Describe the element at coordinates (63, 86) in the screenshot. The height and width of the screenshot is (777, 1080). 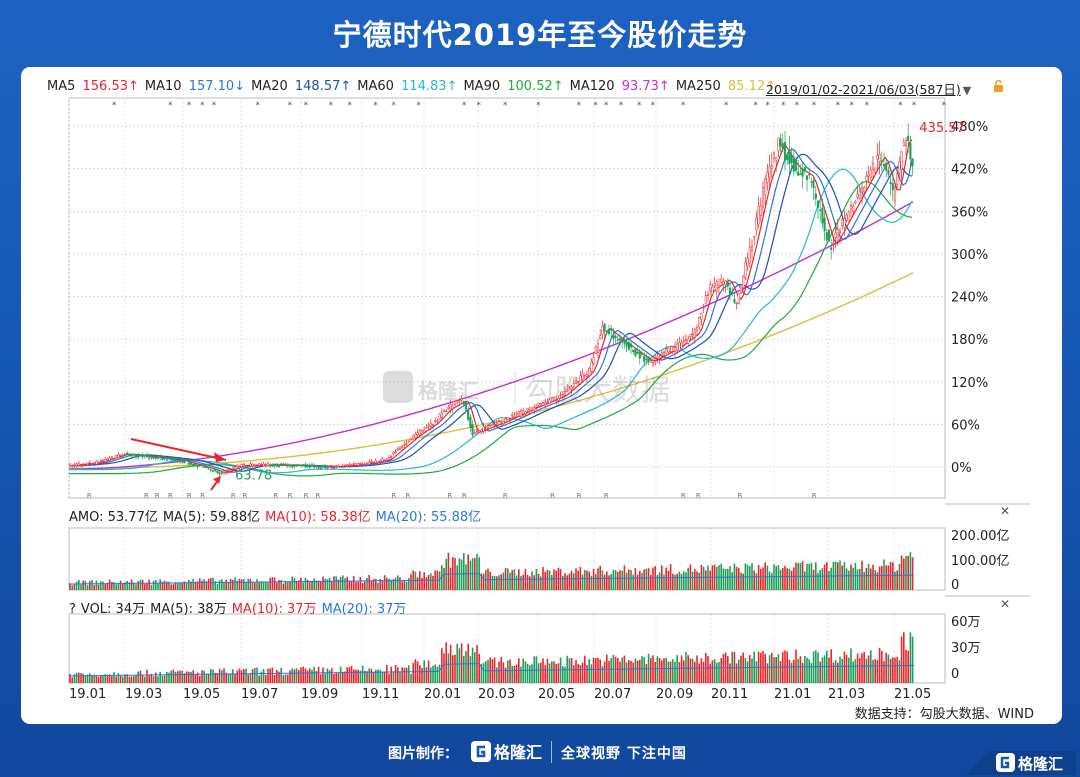
I see `legend-label: MA5` at that location.